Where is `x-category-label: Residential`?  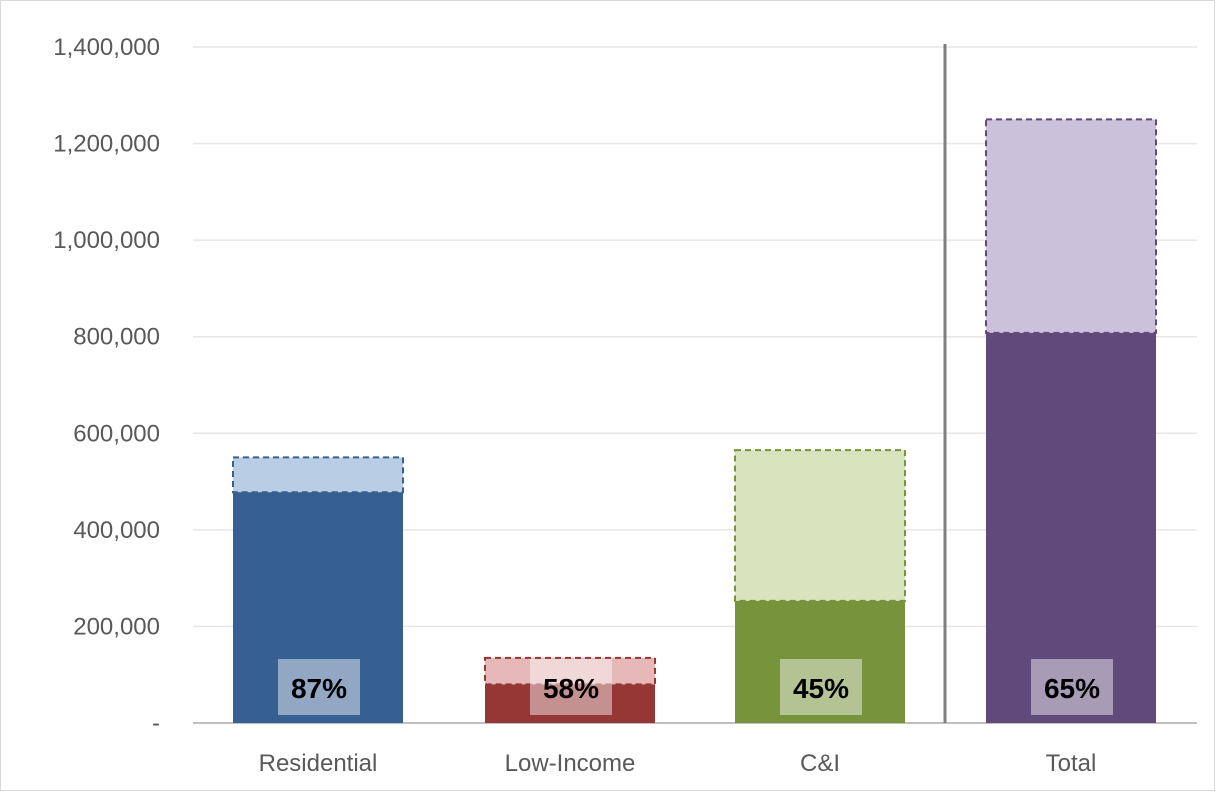
x-category-label: Residential is located at coordinates (318, 763).